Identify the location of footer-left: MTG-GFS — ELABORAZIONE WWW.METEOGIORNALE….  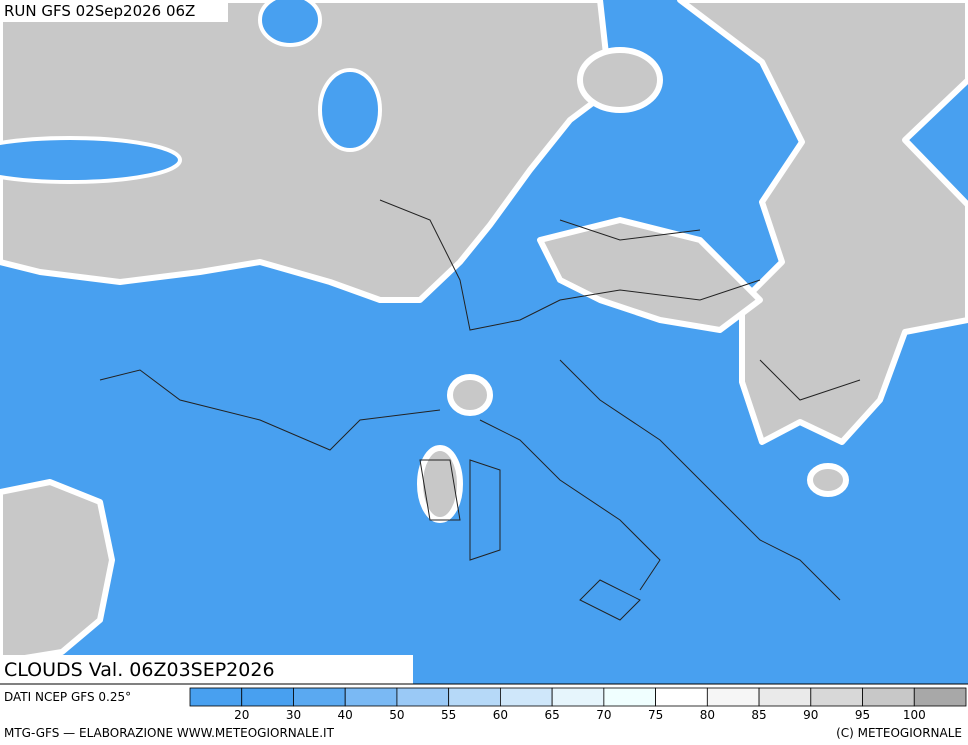
(169, 733).